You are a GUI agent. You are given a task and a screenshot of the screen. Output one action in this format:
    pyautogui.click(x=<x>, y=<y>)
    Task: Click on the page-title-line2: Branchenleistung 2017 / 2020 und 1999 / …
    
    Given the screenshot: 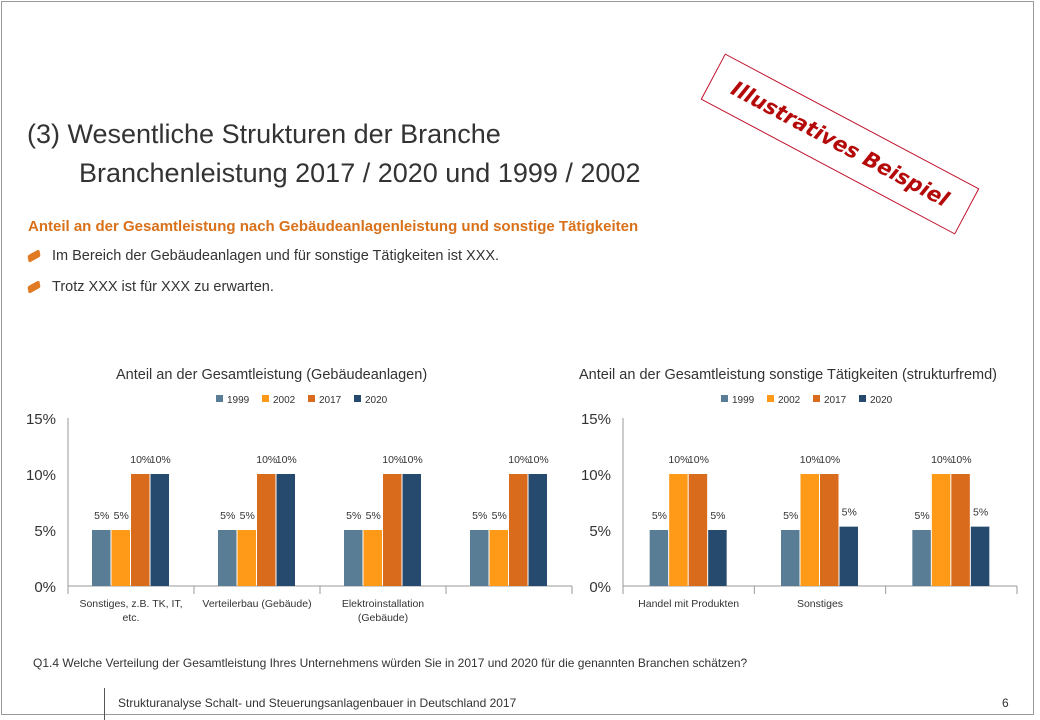 What is the action you would take?
    pyautogui.click(x=360, y=173)
    